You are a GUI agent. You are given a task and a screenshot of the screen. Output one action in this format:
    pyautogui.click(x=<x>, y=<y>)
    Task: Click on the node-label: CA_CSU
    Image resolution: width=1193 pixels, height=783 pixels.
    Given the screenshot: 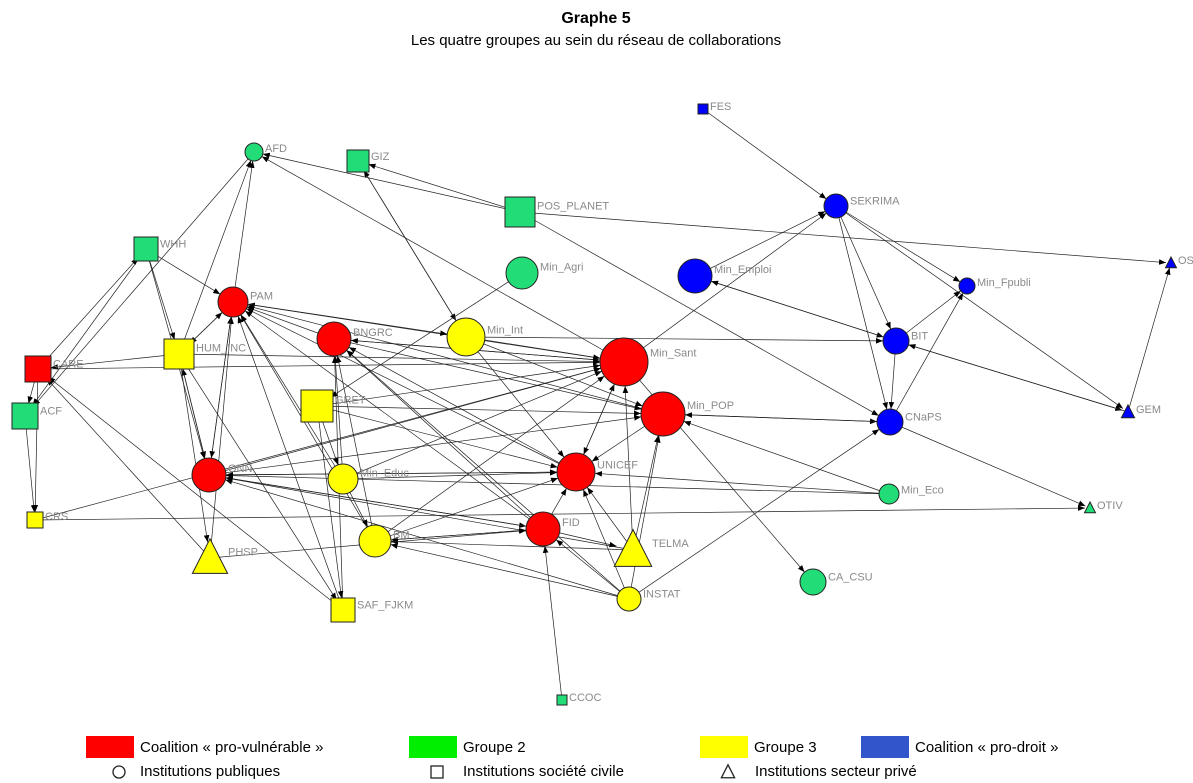 What is the action you would take?
    pyautogui.click(x=850, y=577)
    